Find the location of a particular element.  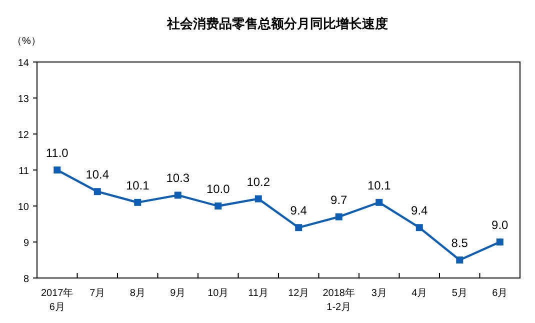

y-tick-label: 11 is located at coordinates (24, 171).